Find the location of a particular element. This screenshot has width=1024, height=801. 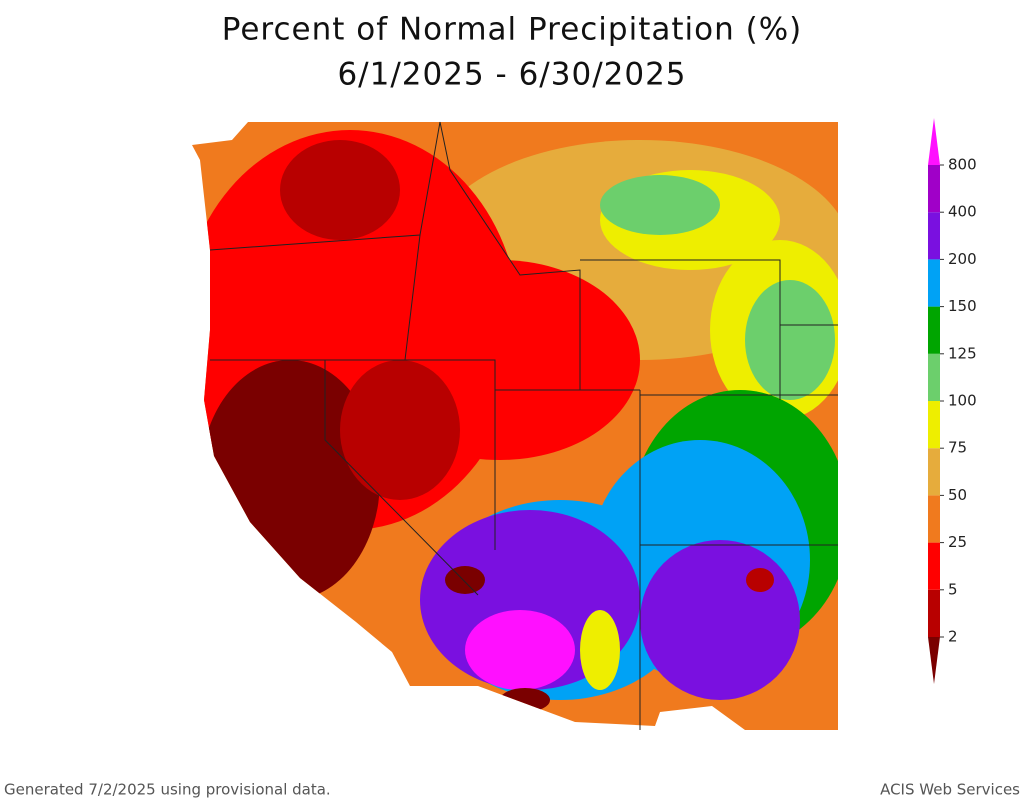

legend-label: 25 is located at coordinates (957, 542).